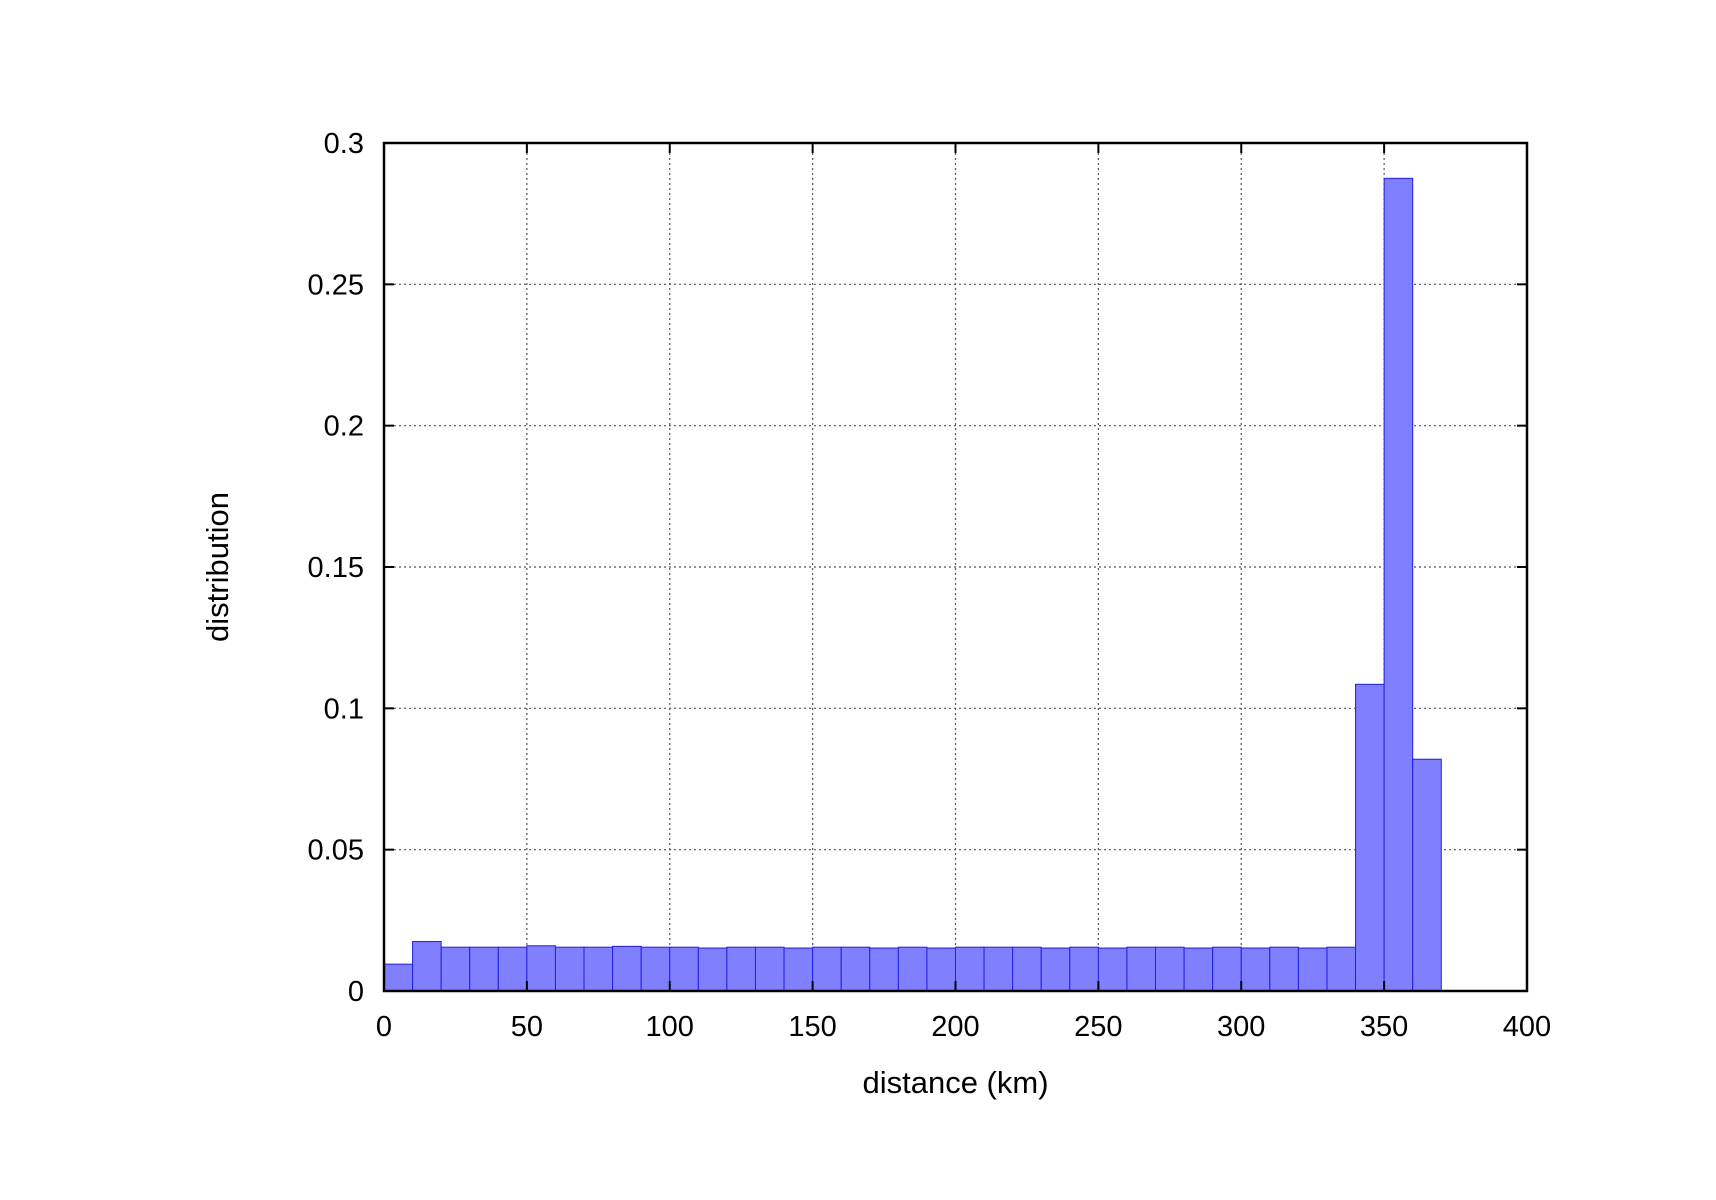 This screenshot has width=1716, height=1200. I want to click on x-tick-label: 250, so click(1098, 1027).